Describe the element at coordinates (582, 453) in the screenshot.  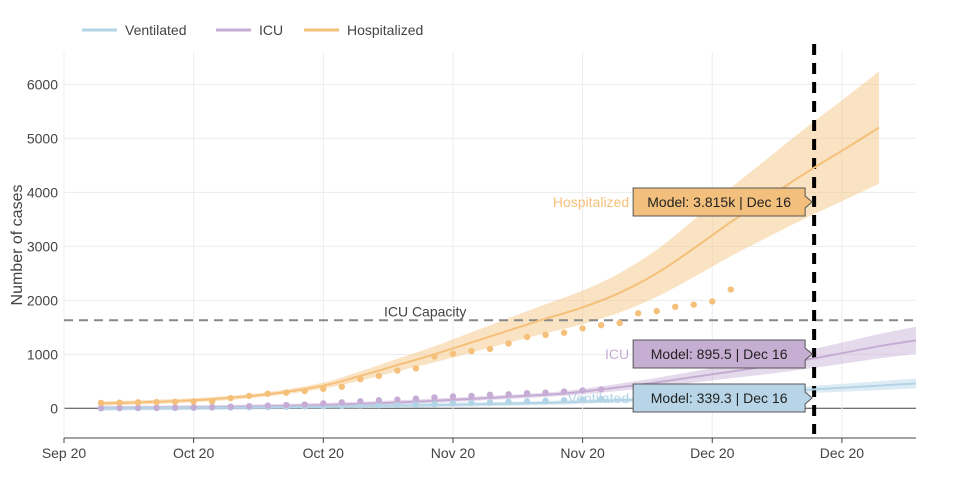
I see `x-tick-label: Nov 20` at that location.